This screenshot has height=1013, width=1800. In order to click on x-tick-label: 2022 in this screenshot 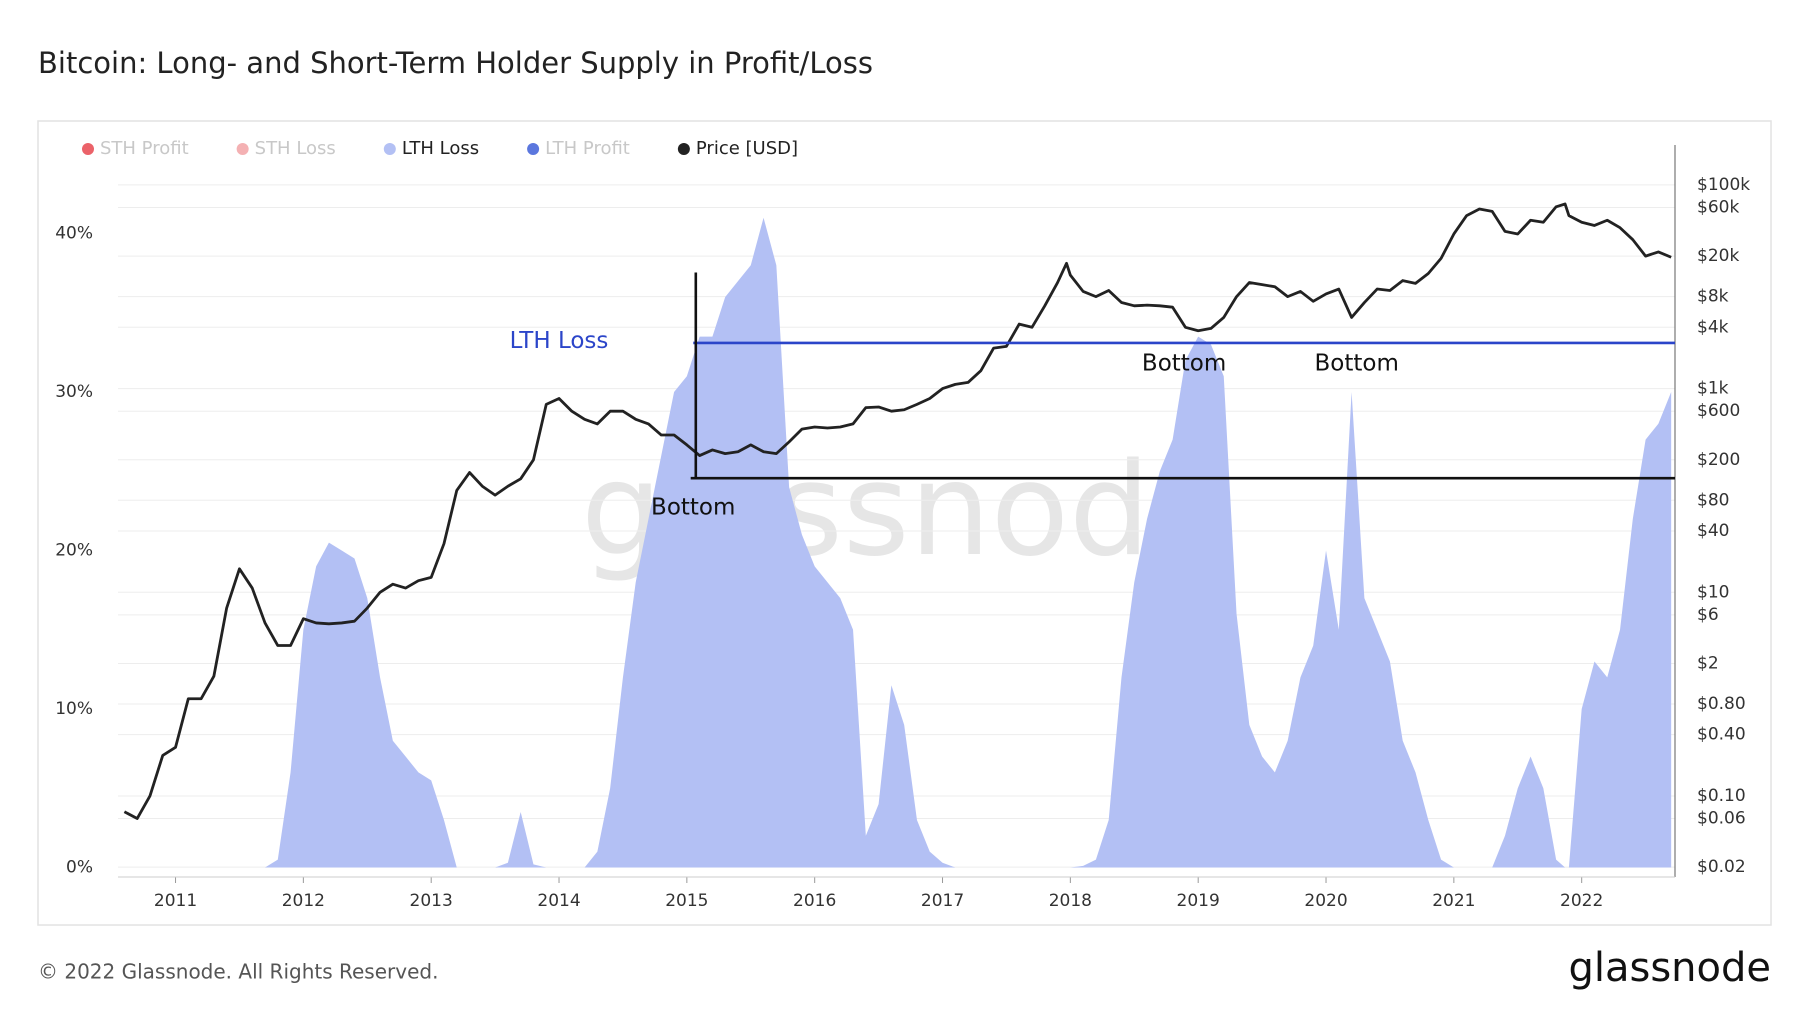, I will do `click(1581, 901)`.